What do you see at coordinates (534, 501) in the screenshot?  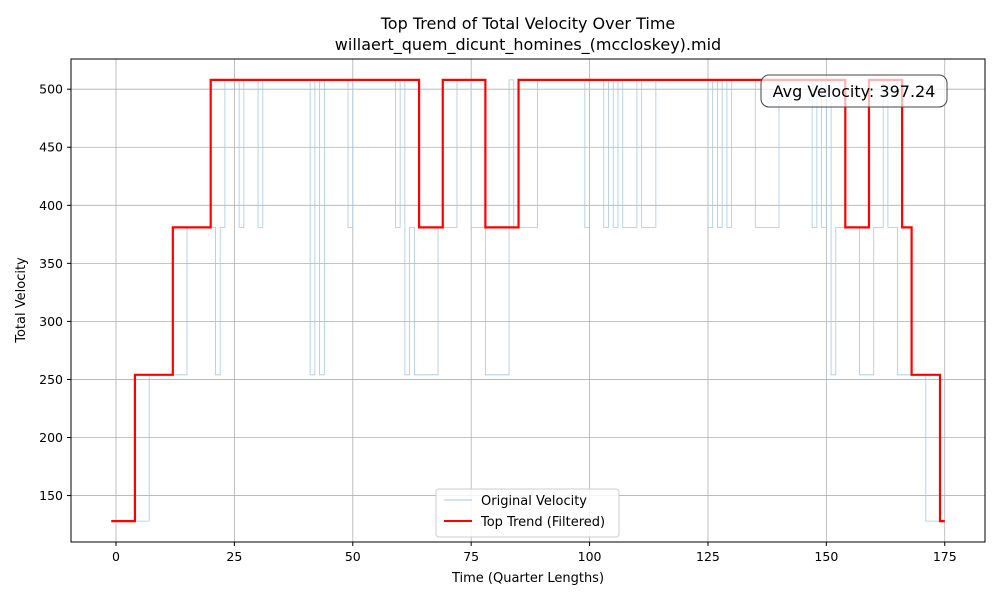 I see `legend-label-original: Original Velocity` at bounding box center [534, 501].